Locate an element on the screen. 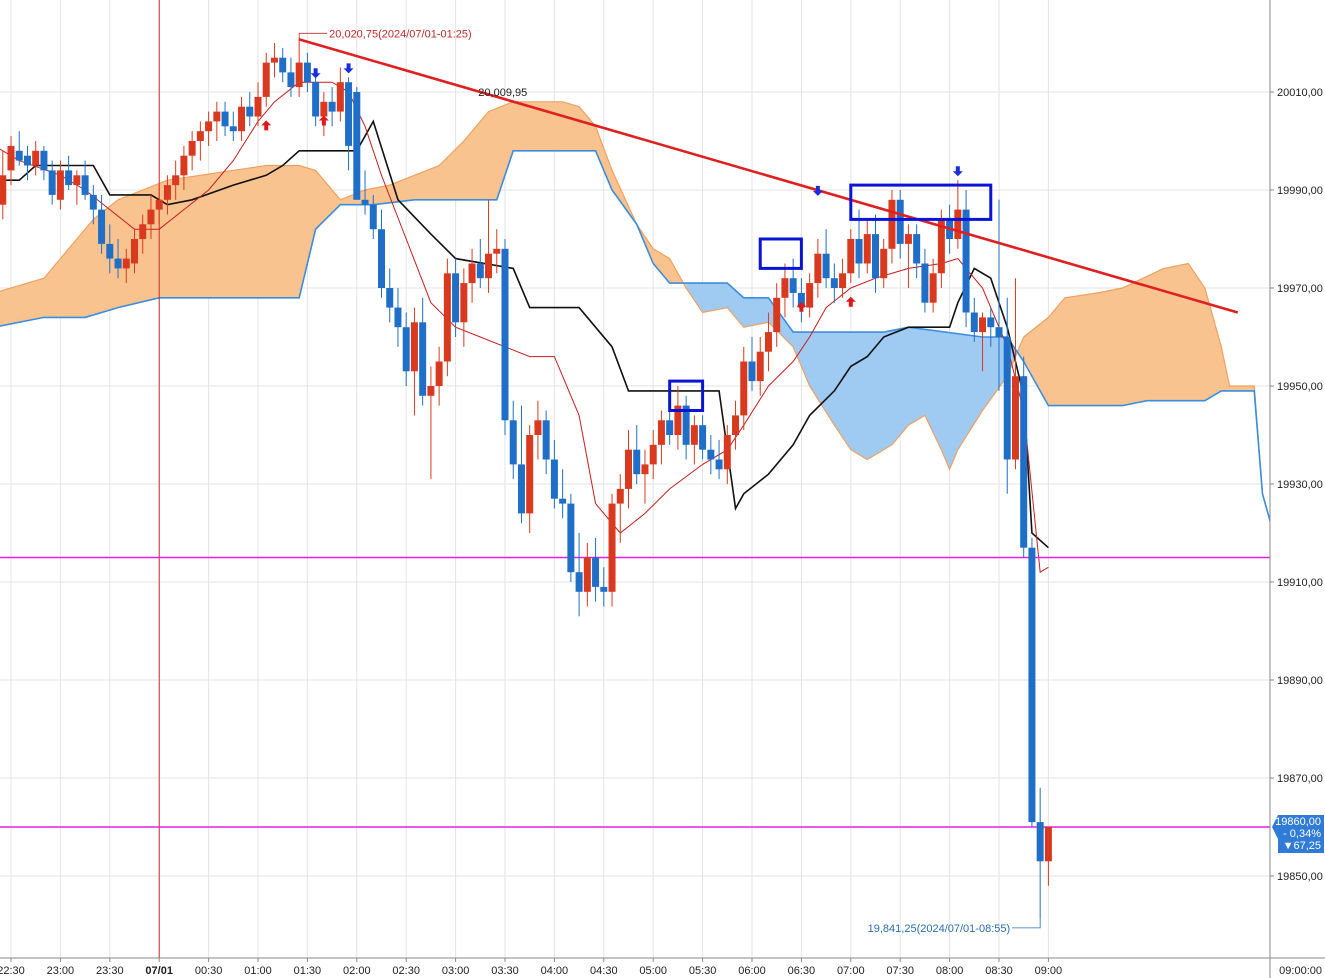 This screenshot has width=1325, height=978. axis-corner-label: 09:00:00 is located at coordinates (1300, 971).